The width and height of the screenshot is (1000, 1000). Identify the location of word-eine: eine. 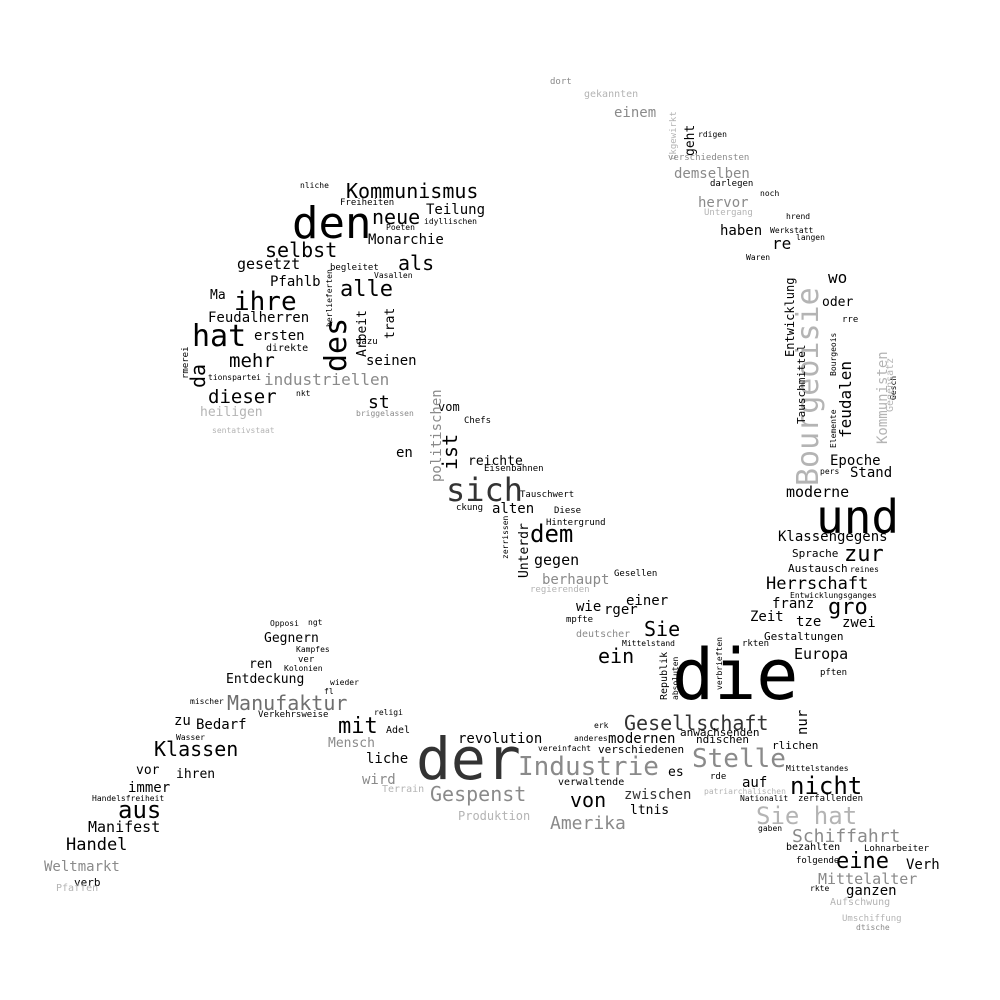
(862, 861).